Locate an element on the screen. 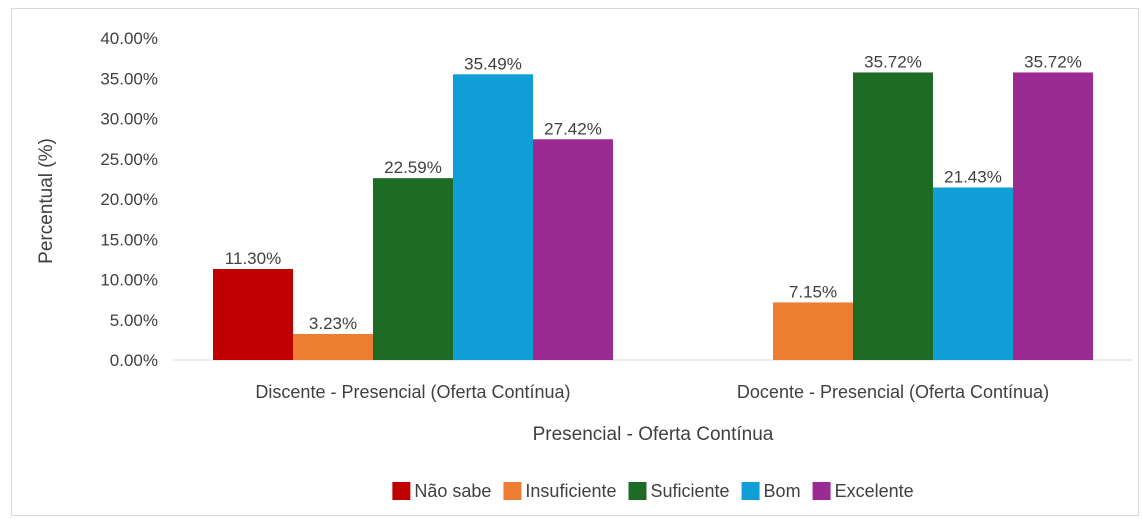  legend-label-não-sabe: Não sabe is located at coordinates (452, 491).